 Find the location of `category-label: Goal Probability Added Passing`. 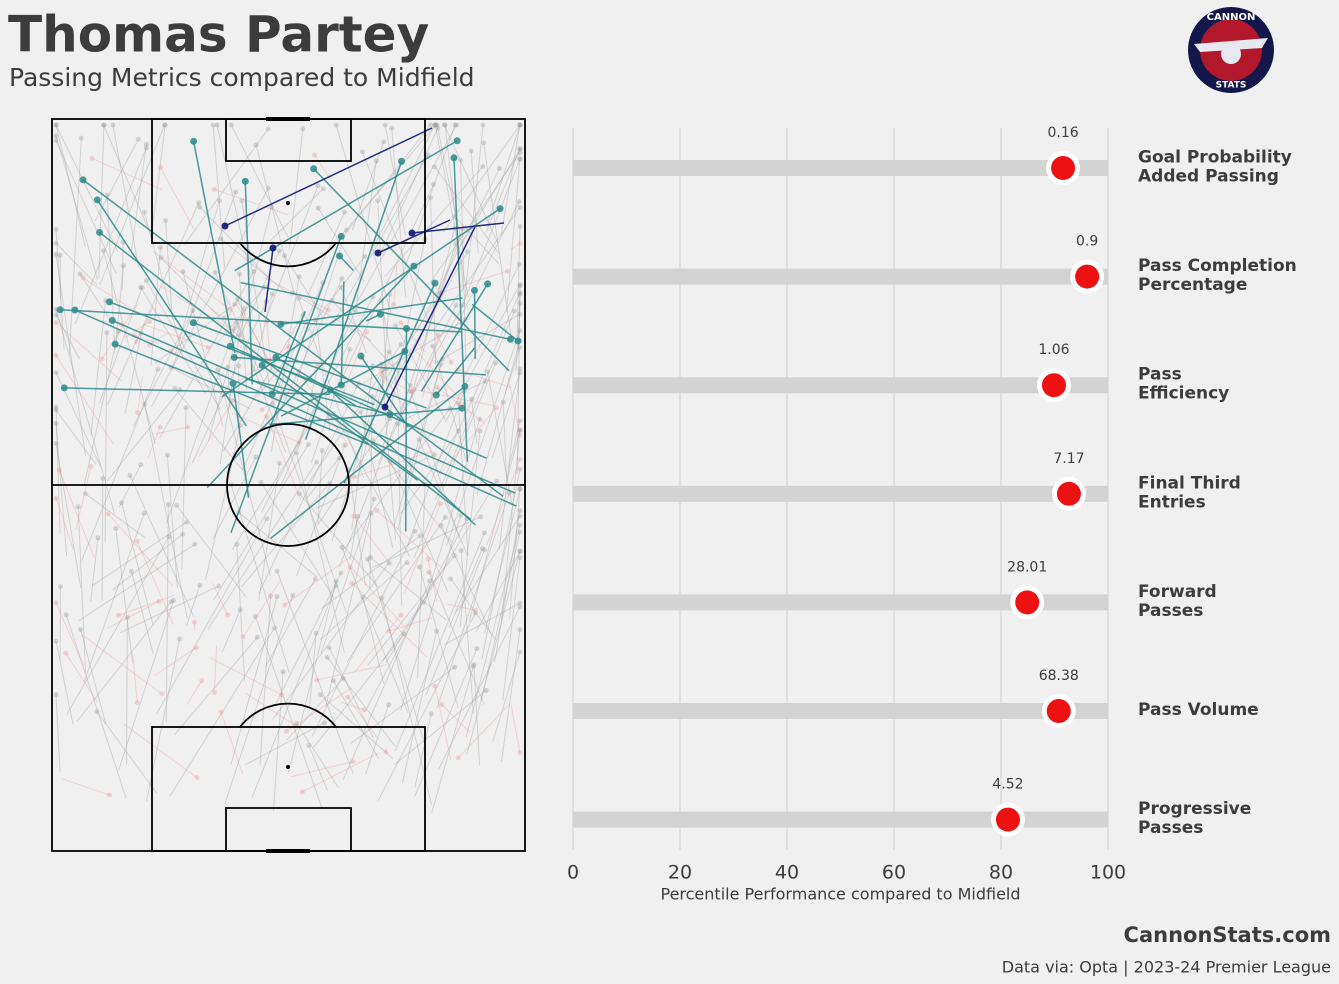

category-label: Goal Probability Added Passing is located at coordinates (1215, 167).